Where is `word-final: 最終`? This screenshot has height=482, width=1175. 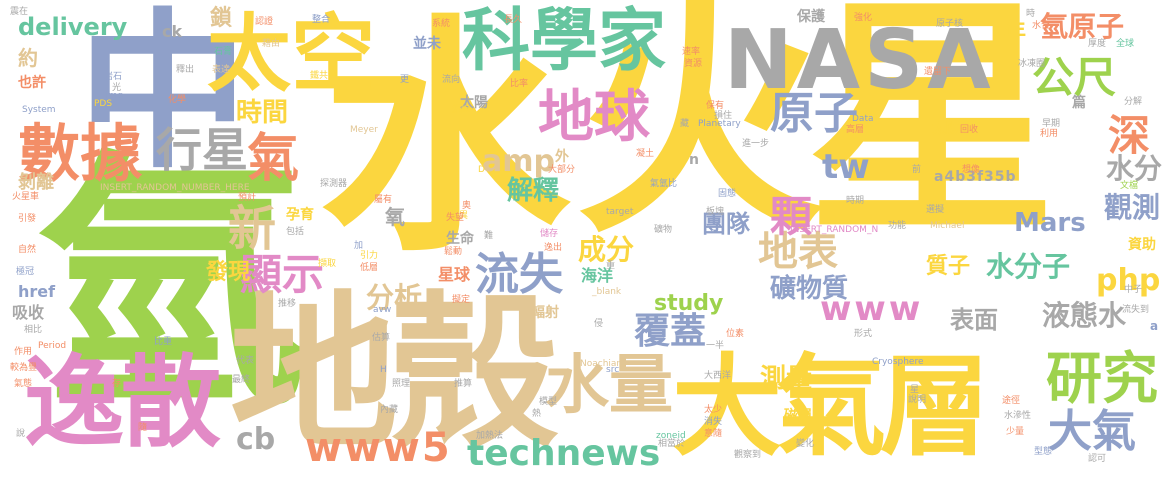 word-final: 最終 is located at coordinates (241, 380).